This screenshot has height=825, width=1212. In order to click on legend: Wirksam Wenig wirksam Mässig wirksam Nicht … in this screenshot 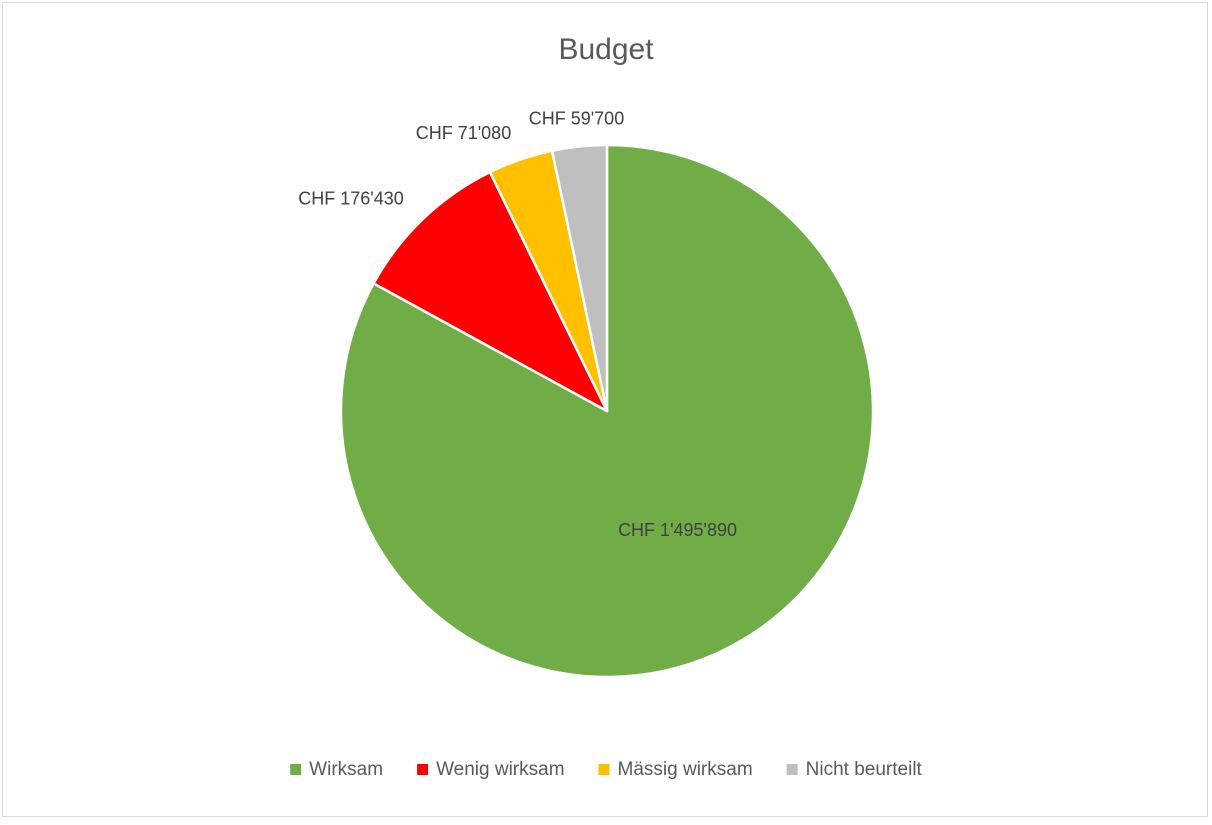, I will do `click(606, 769)`.